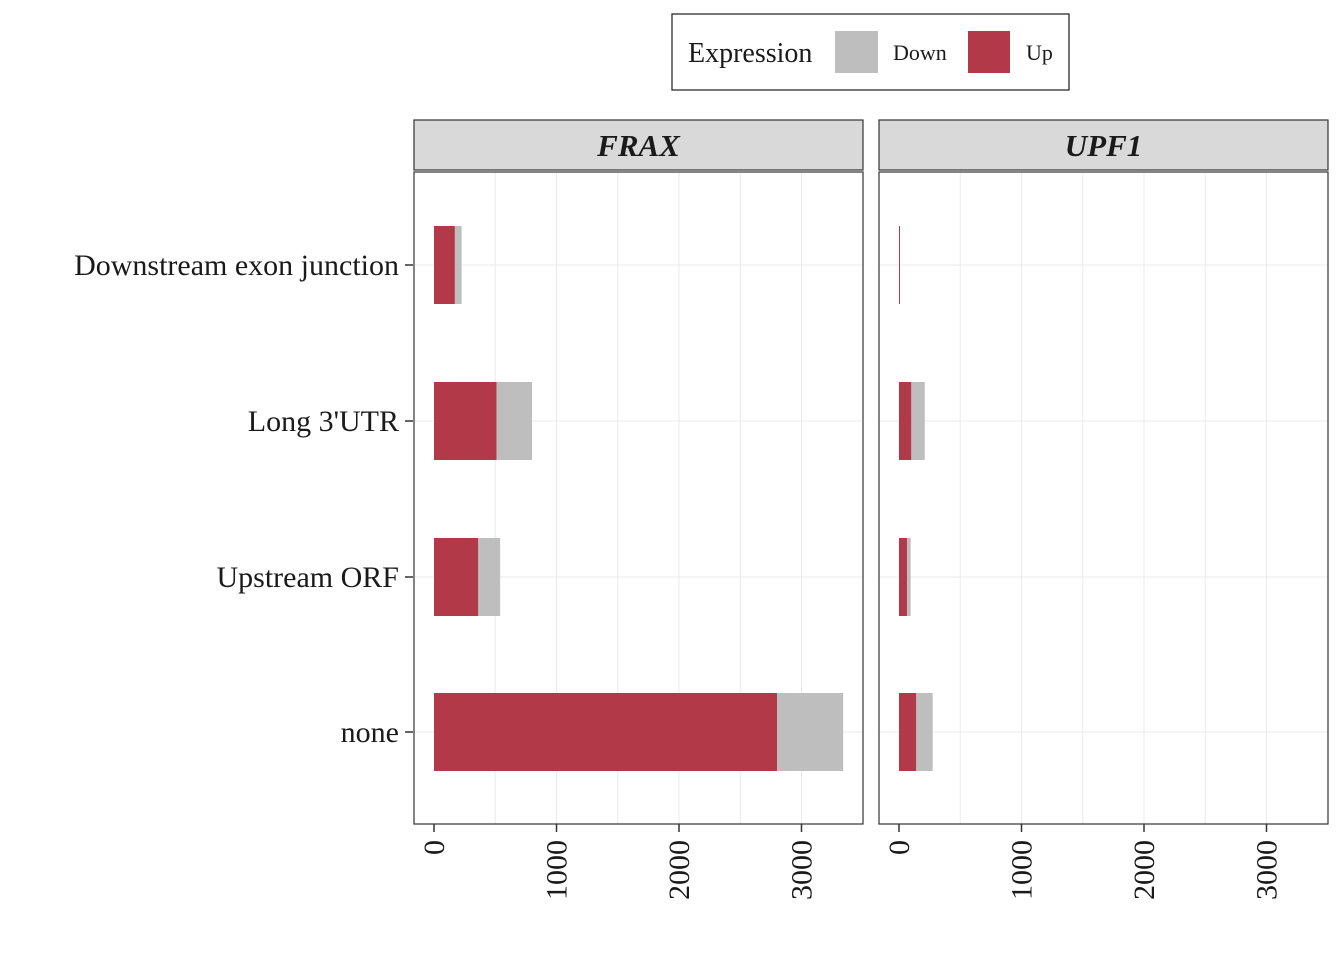 The image size is (1344, 965). I want to click on x-axis-frax: 0 1000 2000 3000, so click(618, 862).